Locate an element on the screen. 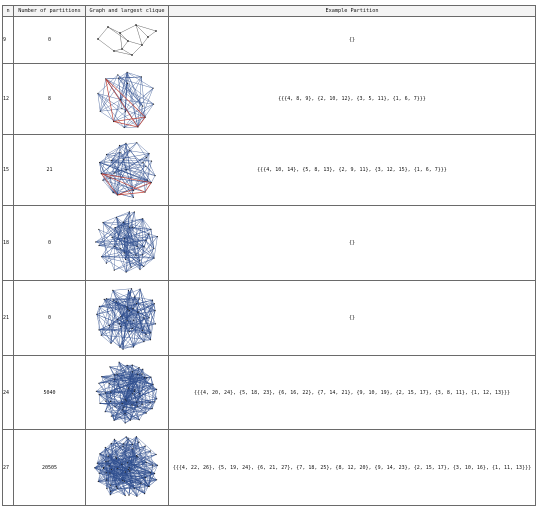 The height and width of the screenshot is (506, 540). row-partition-count: 21 is located at coordinates (49, 170).